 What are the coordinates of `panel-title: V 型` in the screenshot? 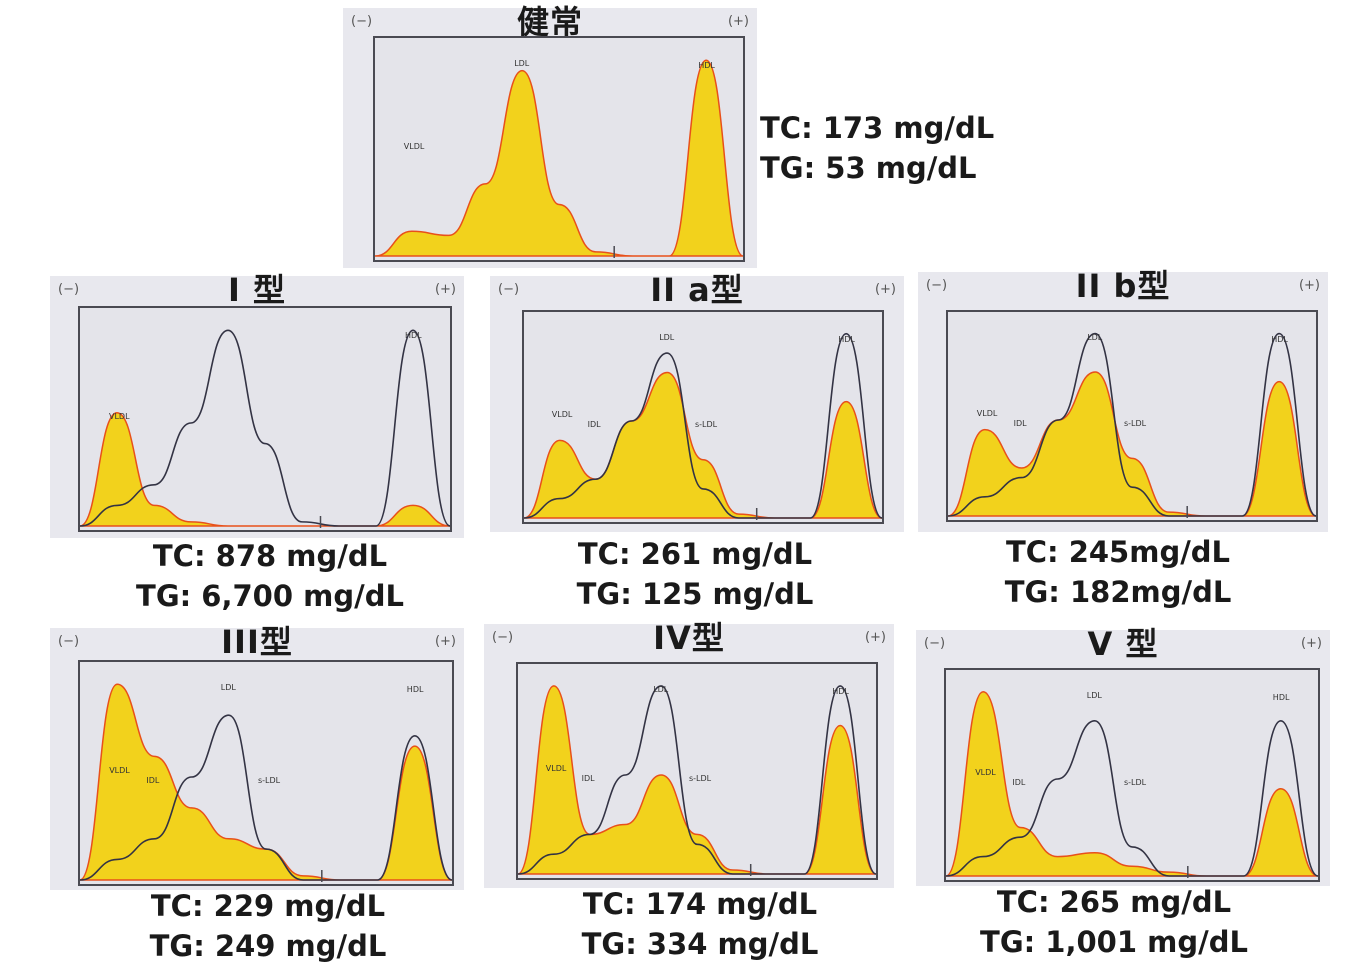 It's located at (1123, 644).